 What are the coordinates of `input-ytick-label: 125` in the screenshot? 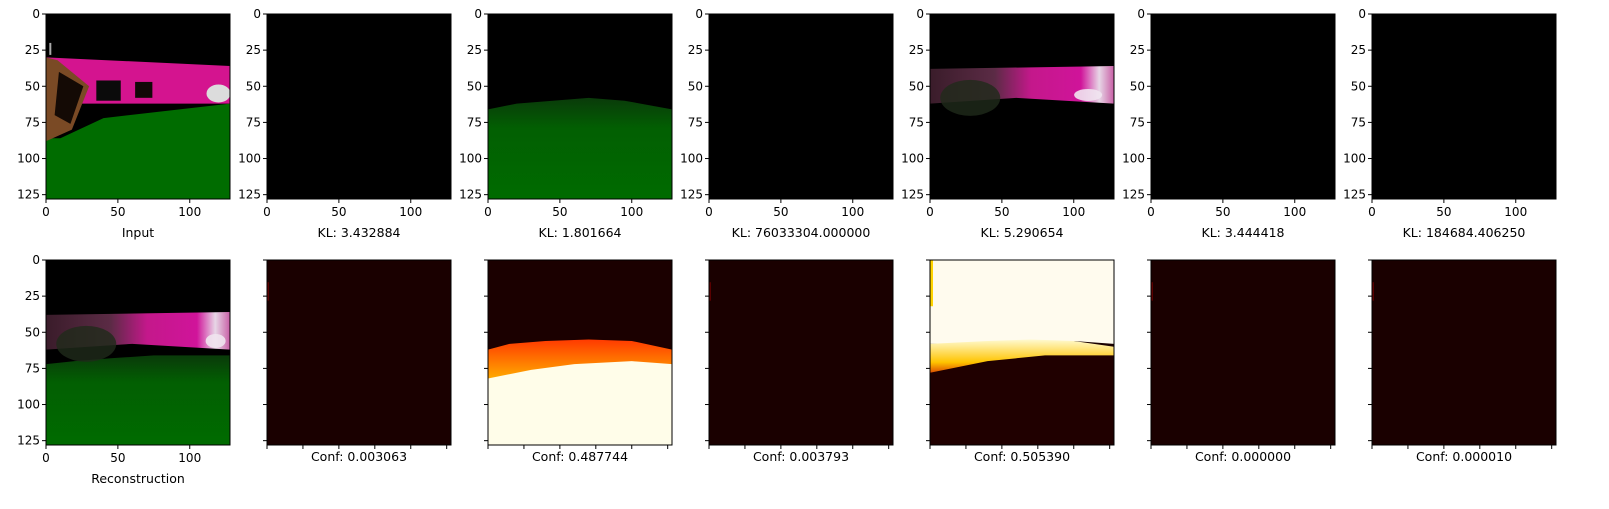 It's located at (28, 195).